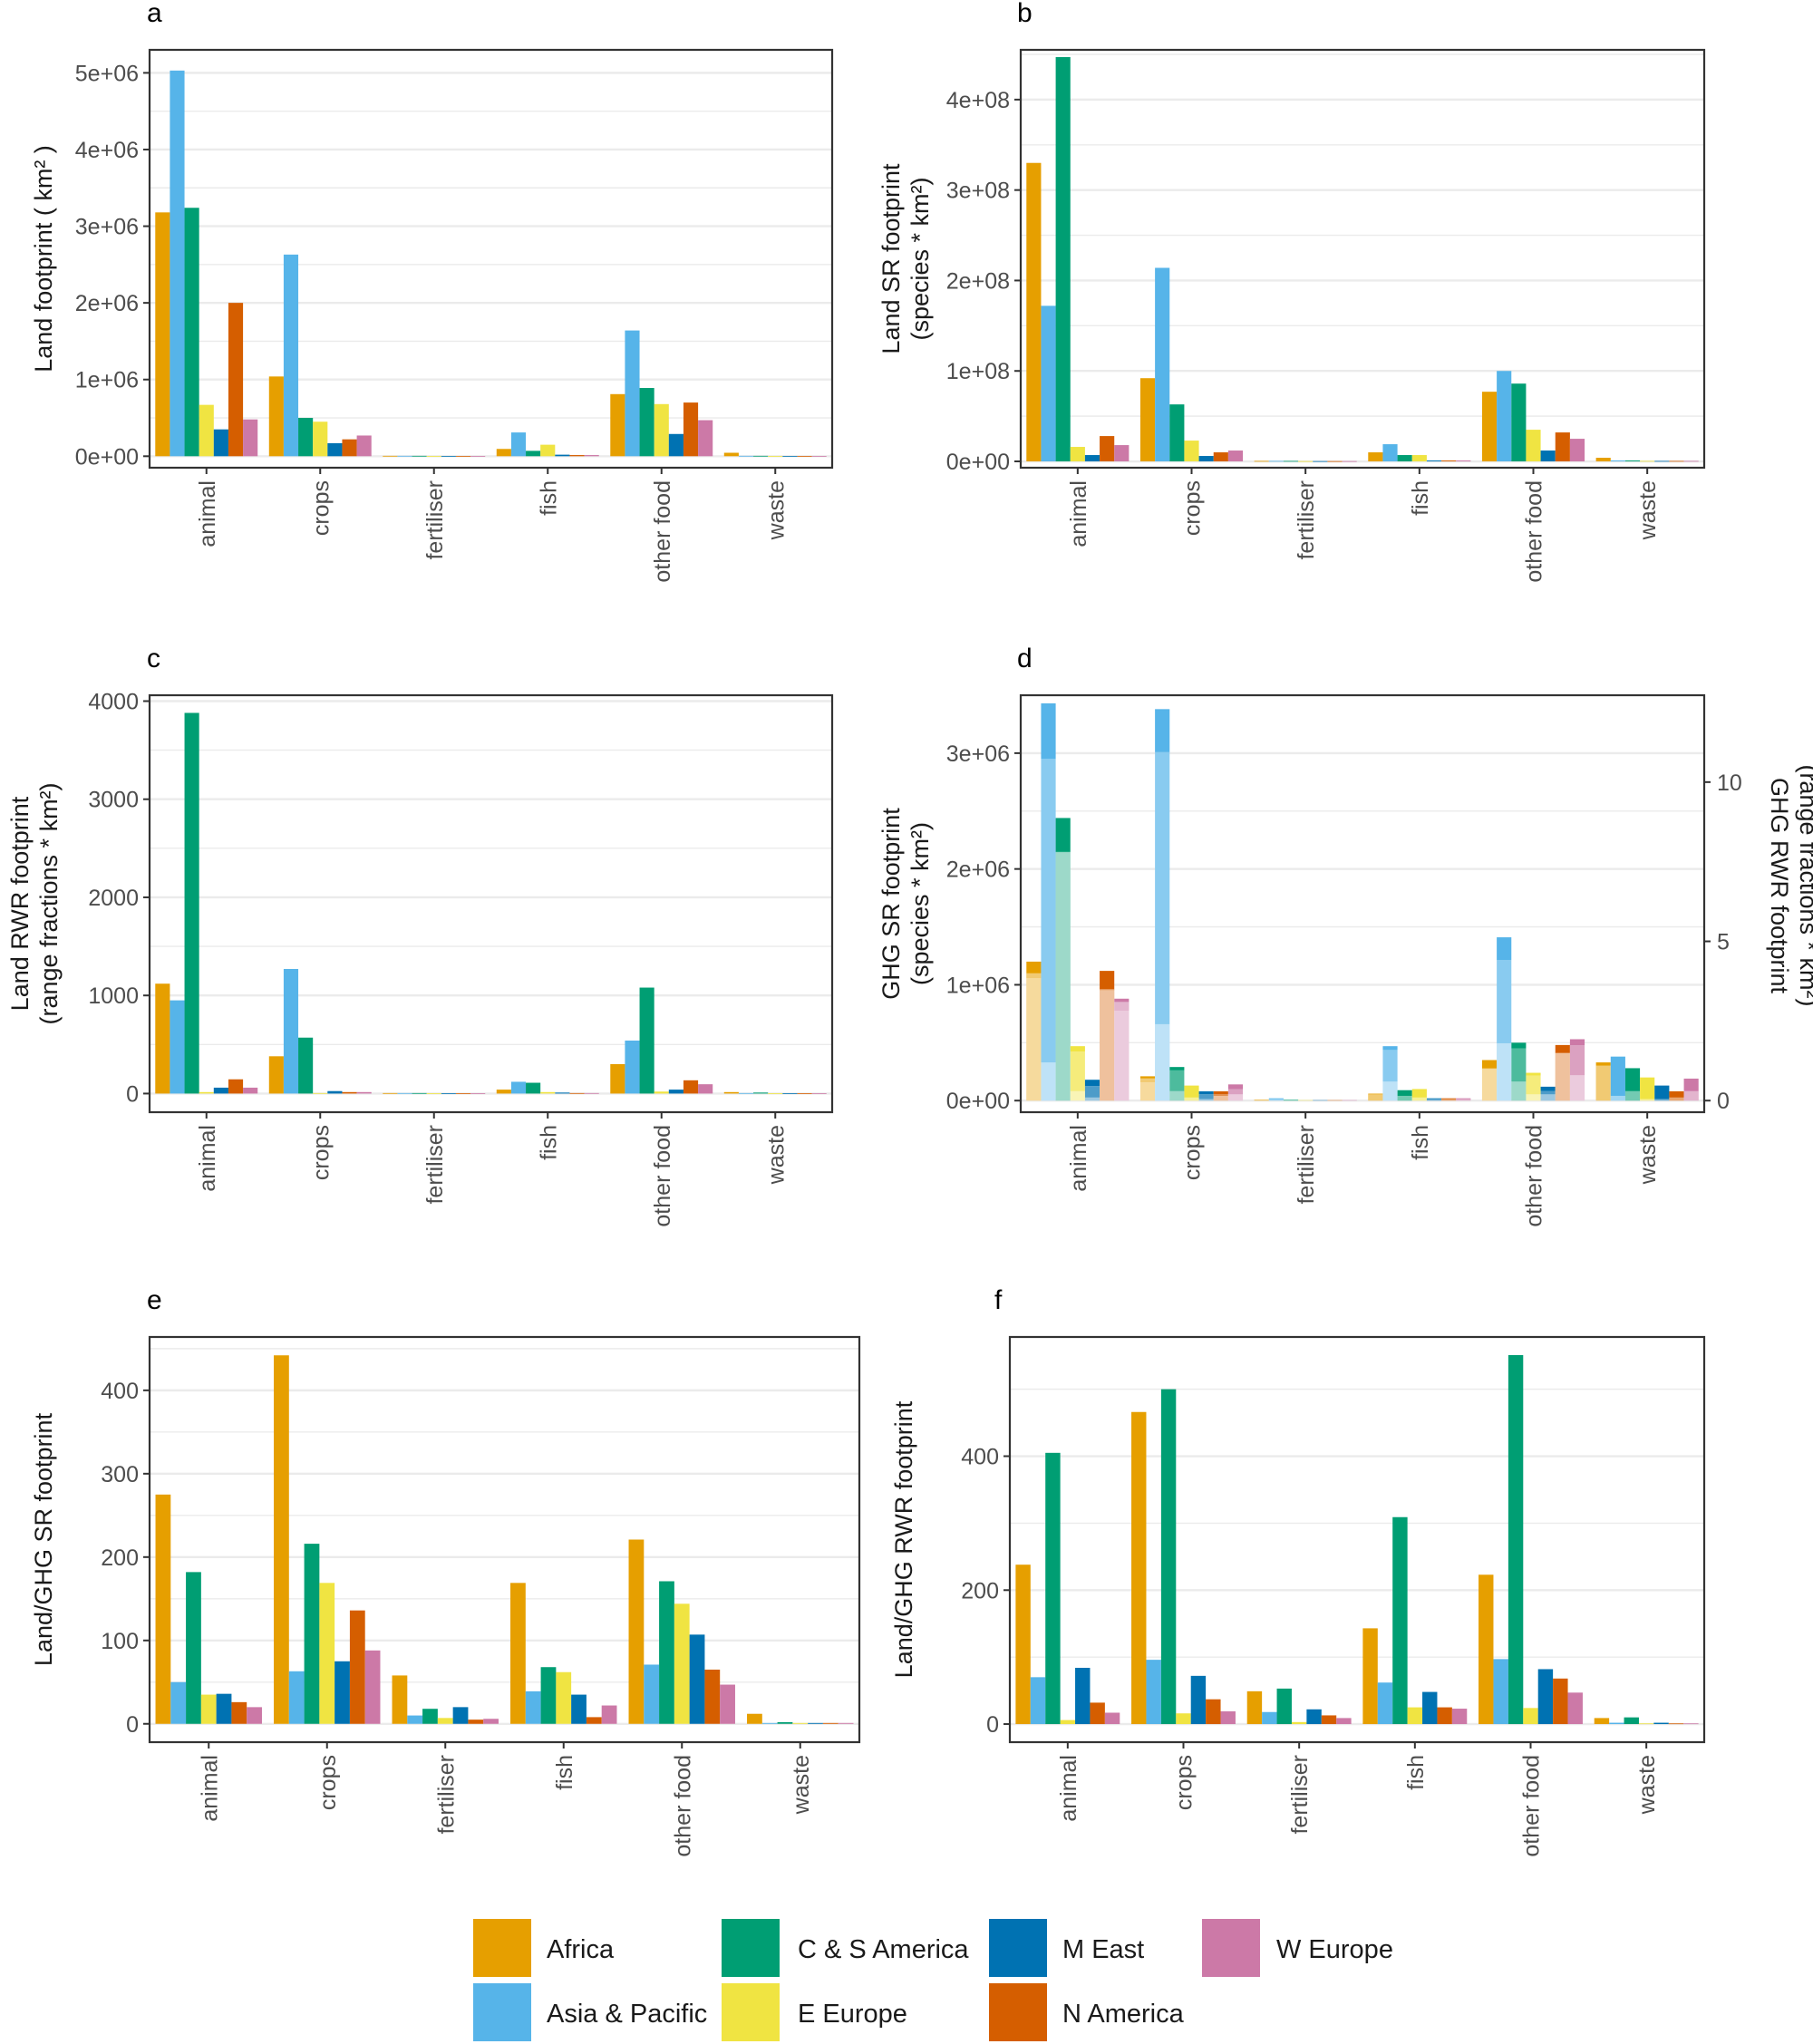 This screenshot has width=1813, height=2044. What do you see at coordinates (120, 1641) in the screenshot?
I see `y-tick-label: 100` at bounding box center [120, 1641].